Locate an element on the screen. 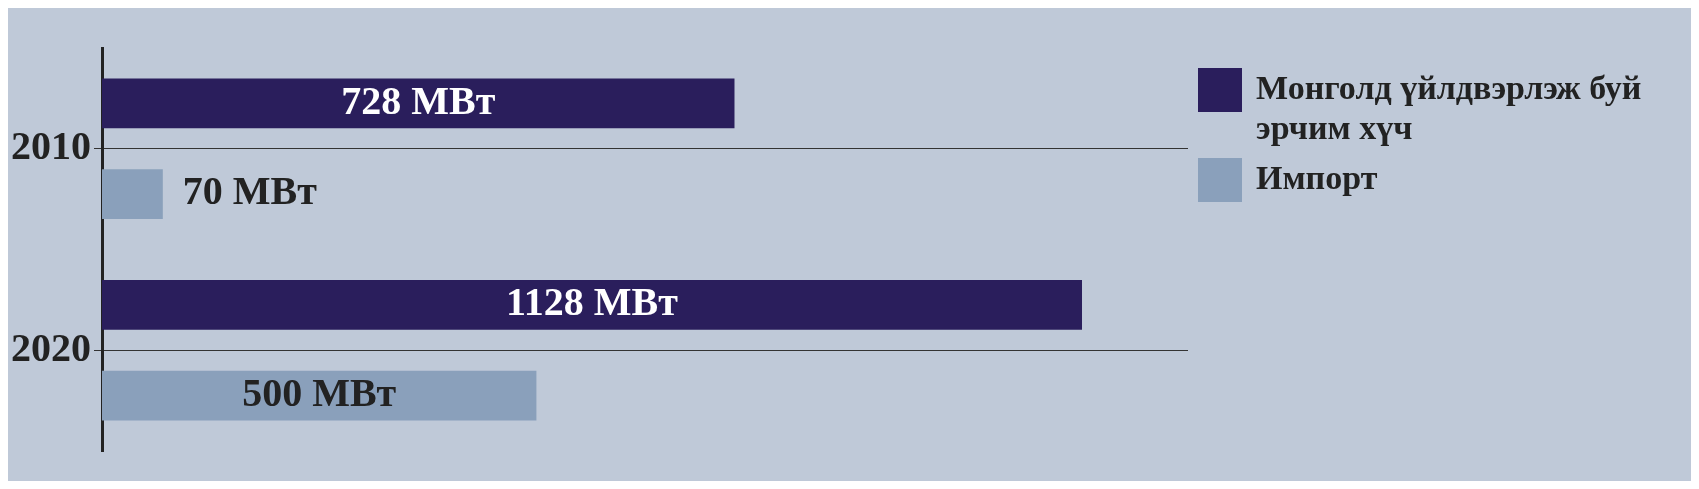  data-label: 728 МВт is located at coordinates (418, 100).